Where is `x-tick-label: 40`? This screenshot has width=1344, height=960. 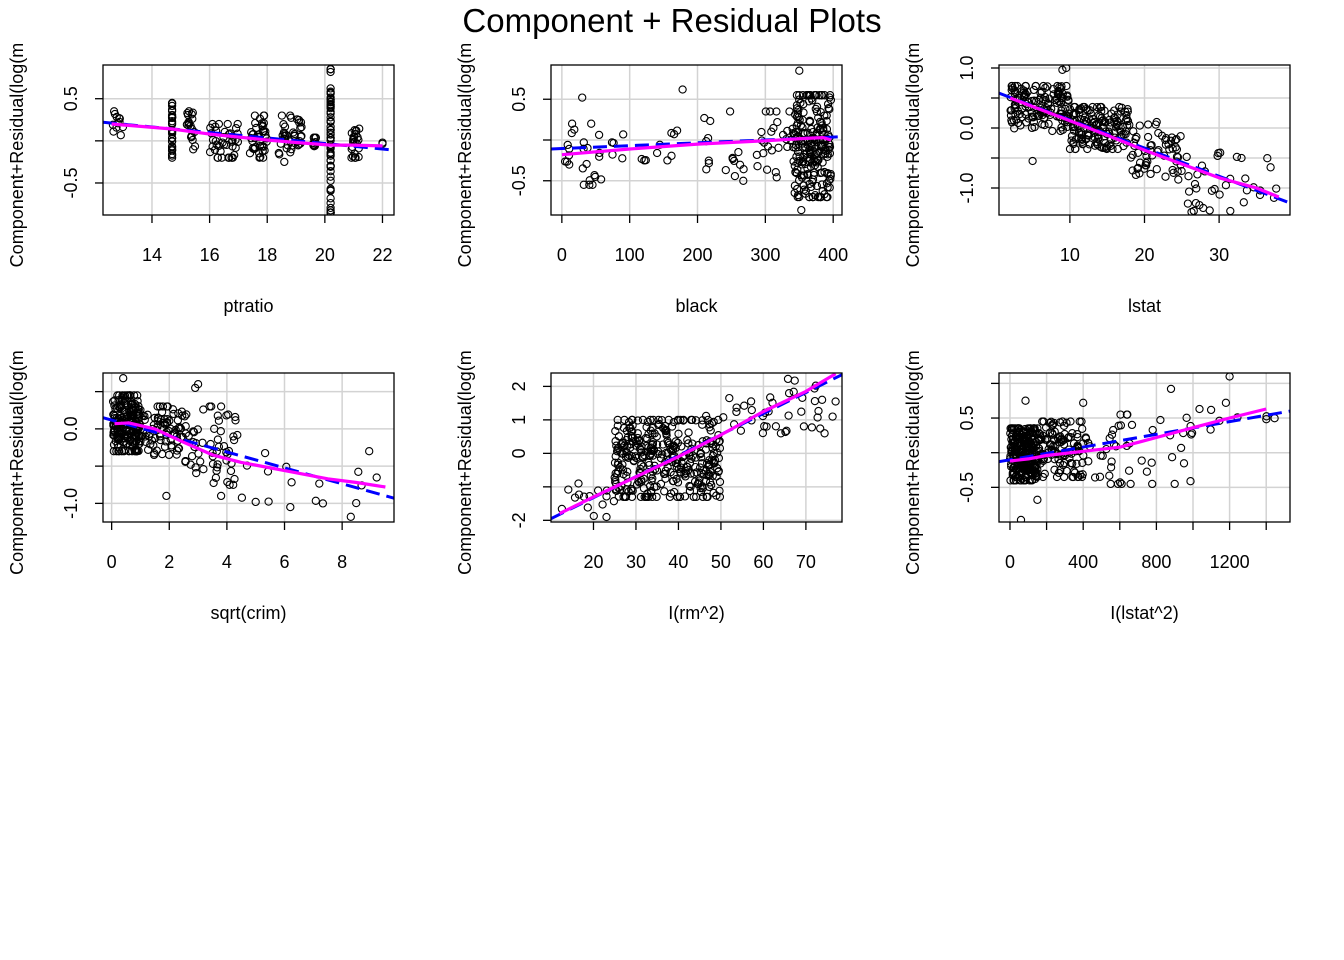
x-tick-label: 40 is located at coordinates (678, 562).